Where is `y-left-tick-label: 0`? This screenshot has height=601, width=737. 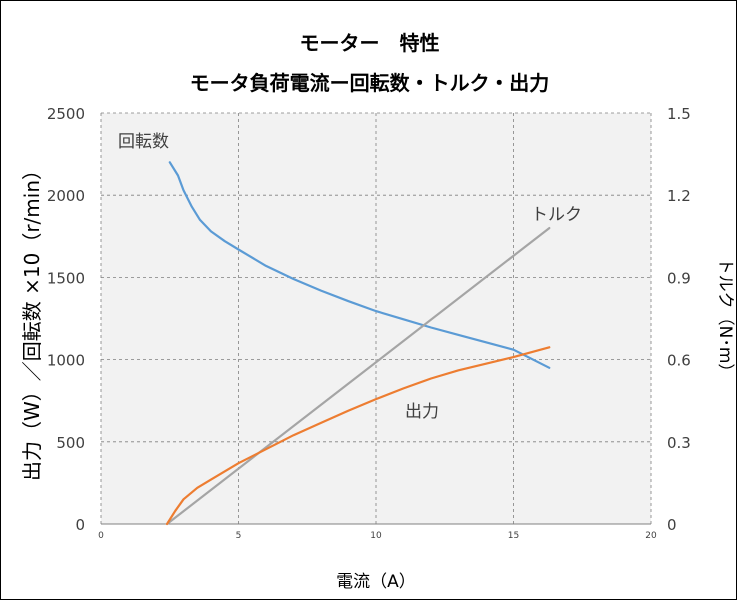
y-left-tick-label: 0 is located at coordinates (80, 525).